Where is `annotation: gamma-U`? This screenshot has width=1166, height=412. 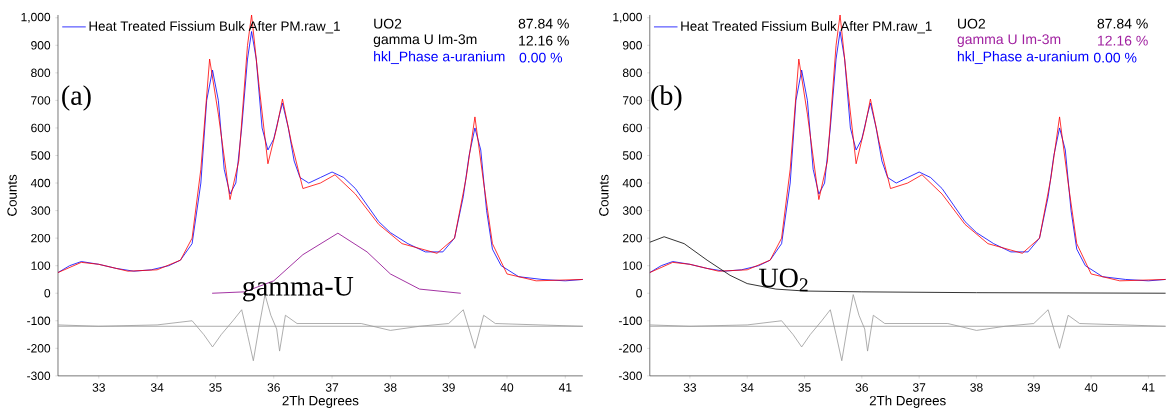 annotation: gamma-U is located at coordinates (298, 289).